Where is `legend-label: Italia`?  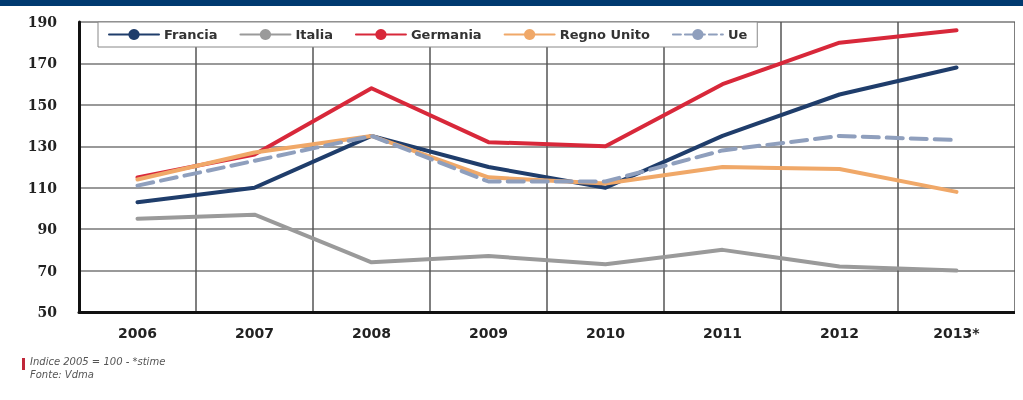
legend-label: Italia is located at coordinates (314, 34).